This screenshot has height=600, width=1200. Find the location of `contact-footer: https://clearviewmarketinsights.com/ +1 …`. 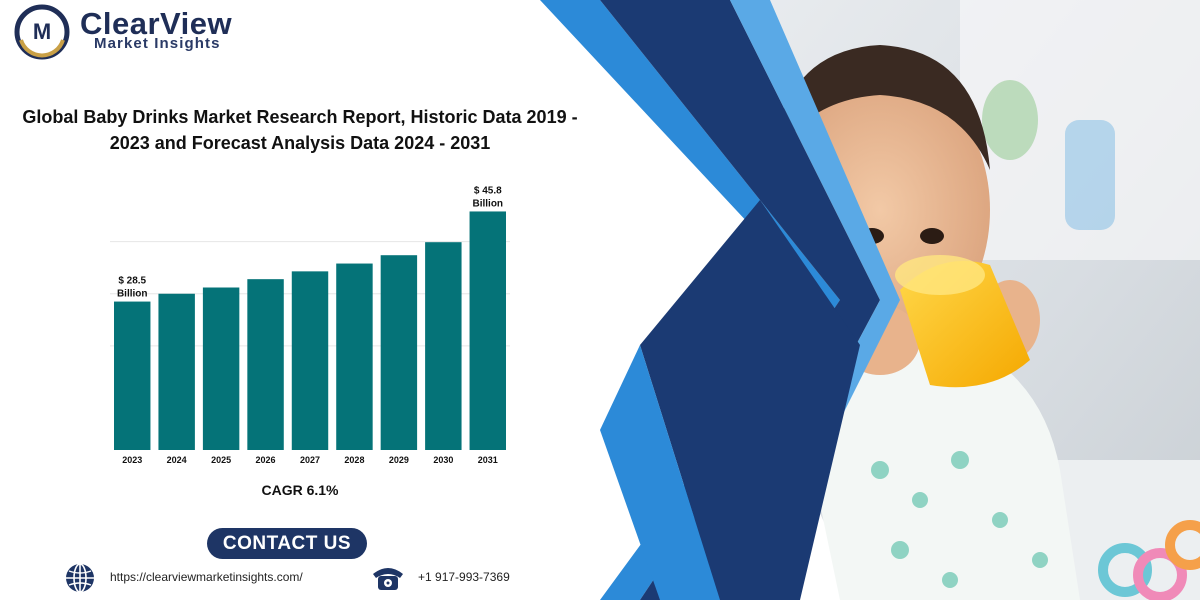

contact-footer: https://clearviewmarketinsights.com/ +1 … is located at coordinates (300, 578).